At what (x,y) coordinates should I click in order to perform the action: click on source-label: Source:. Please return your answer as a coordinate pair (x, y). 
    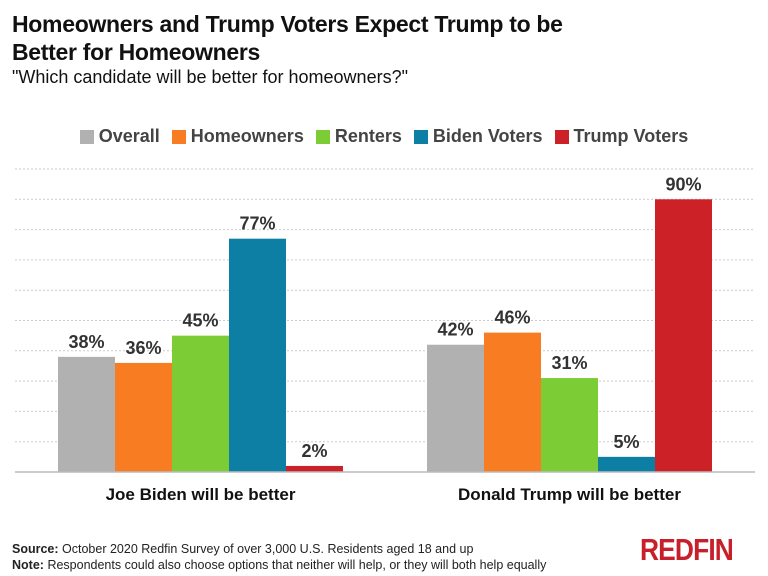
    Looking at the image, I should click on (35, 549).